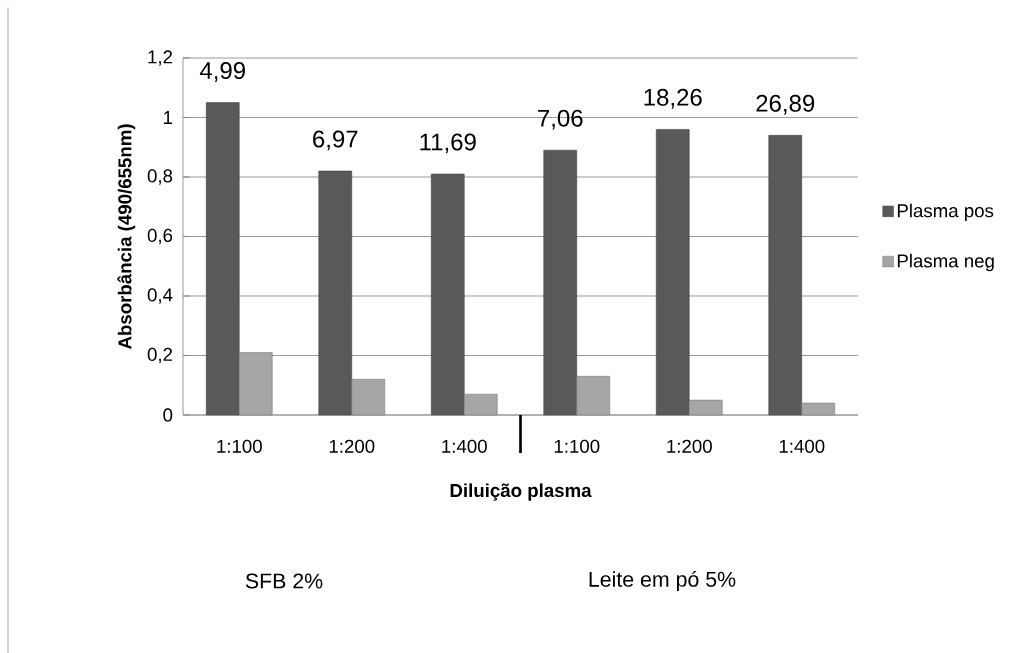 Image resolution: width=1032 pixels, height=653 pixels. I want to click on y-tick-label: 0,2, so click(160, 355).